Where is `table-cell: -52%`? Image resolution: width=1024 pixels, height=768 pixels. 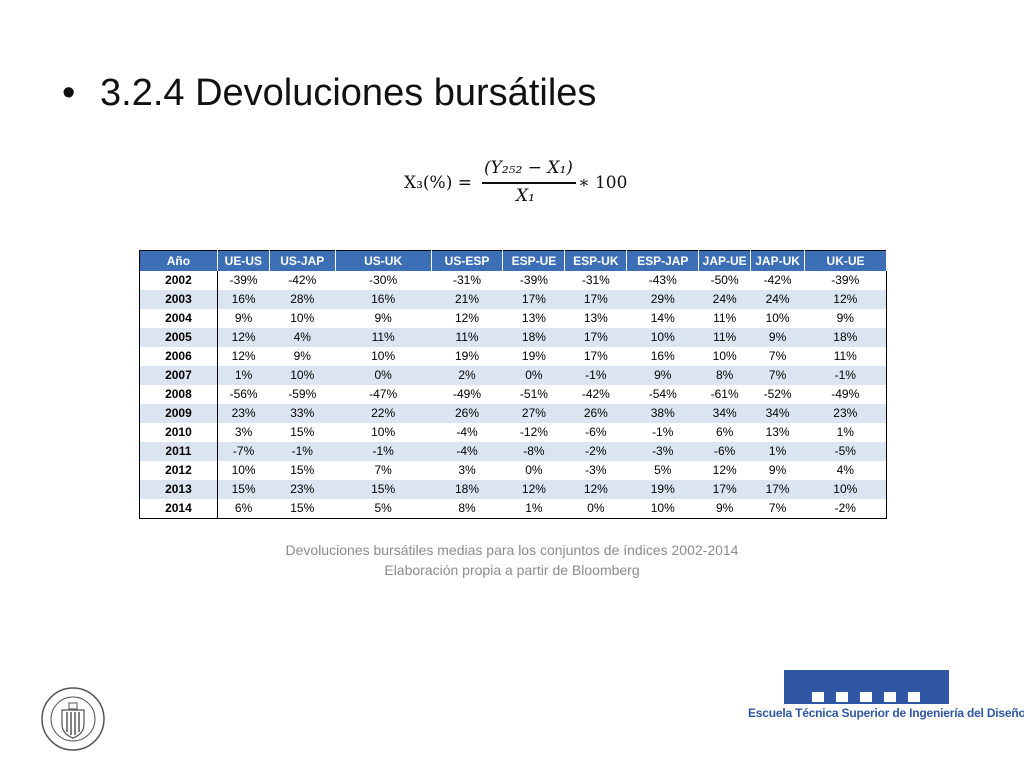 table-cell: -52% is located at coordinates (777, 394).